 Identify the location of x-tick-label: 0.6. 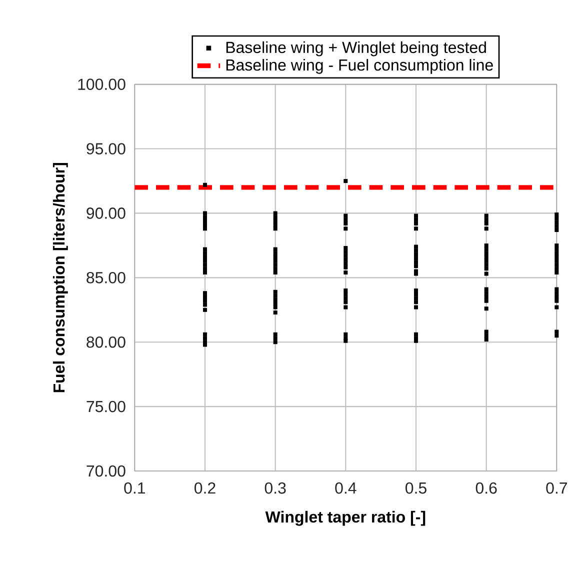
(486, 488).